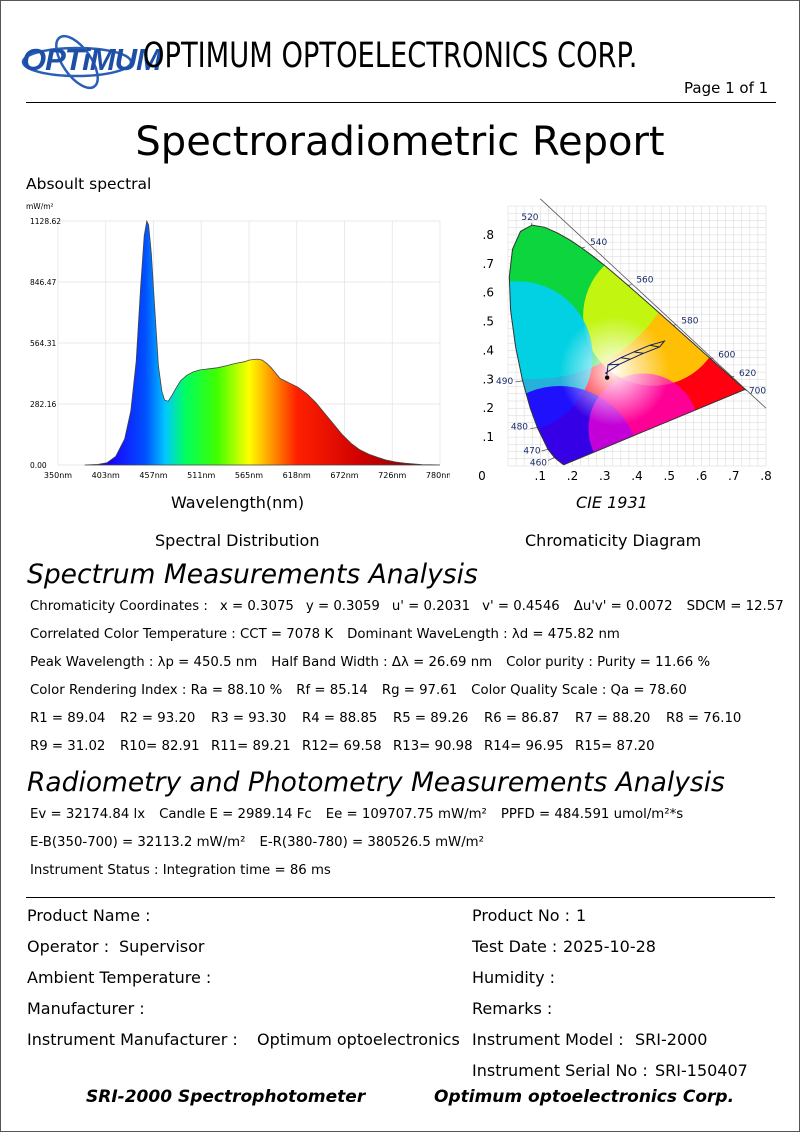 The image size is (800, 1132). What do you see at coordinates (689, 321) in the screenshot?
I see `locus-wavelength-label: 580` at bounding box center [689, 321].